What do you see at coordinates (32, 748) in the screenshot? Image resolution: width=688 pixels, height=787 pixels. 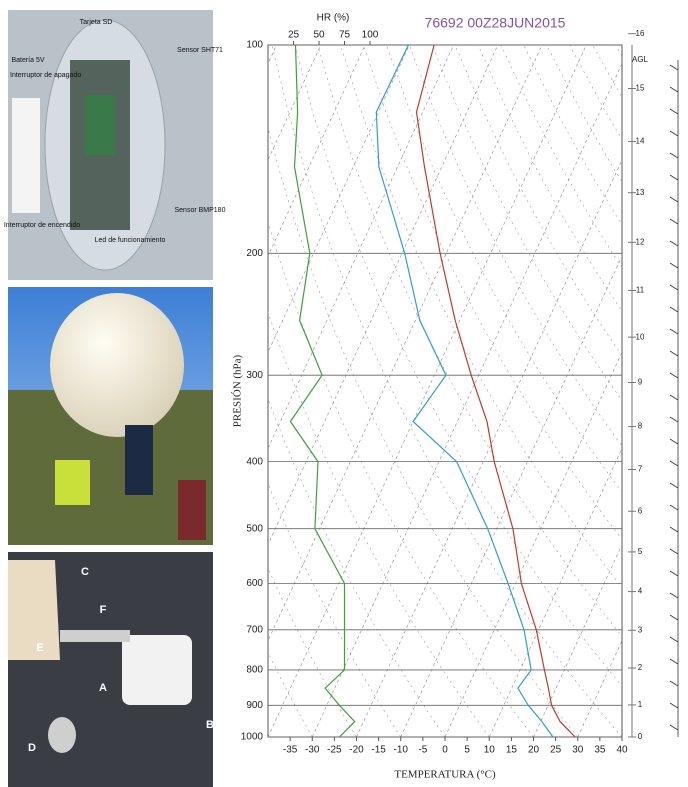 I see `photo-label: D` at bounding box center [32, 748].